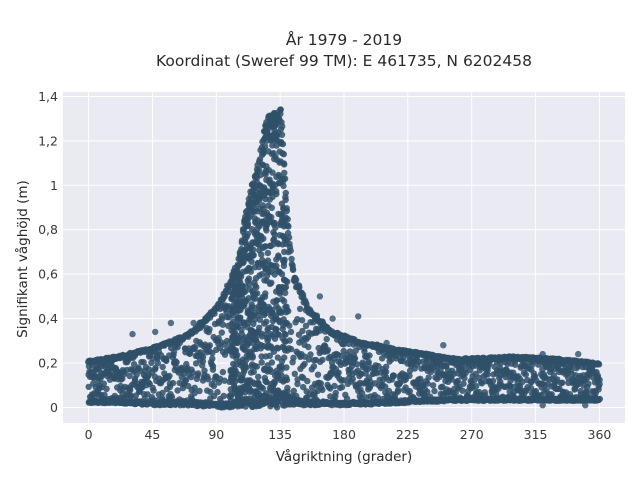 The width and height of the screenshot is (640, 480). I want to click on chart-title-line-1: År 1979 - 2019, so click(344, 39).